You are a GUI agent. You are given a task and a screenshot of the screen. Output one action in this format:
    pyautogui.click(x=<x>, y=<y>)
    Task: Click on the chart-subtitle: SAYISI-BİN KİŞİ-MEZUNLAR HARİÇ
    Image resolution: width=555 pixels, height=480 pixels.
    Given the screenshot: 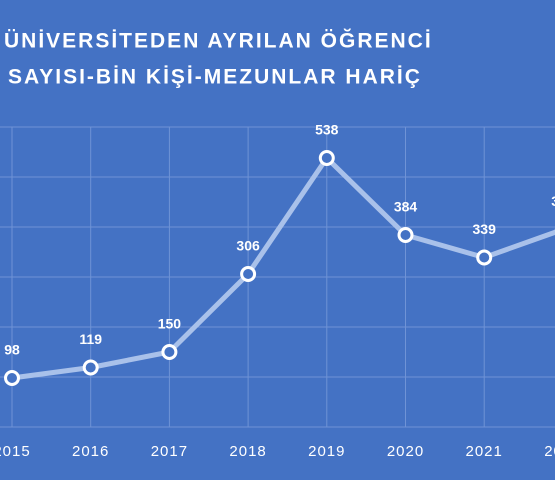 What is the action you would take?
    pyautogui.click(x=215, y=77)
    